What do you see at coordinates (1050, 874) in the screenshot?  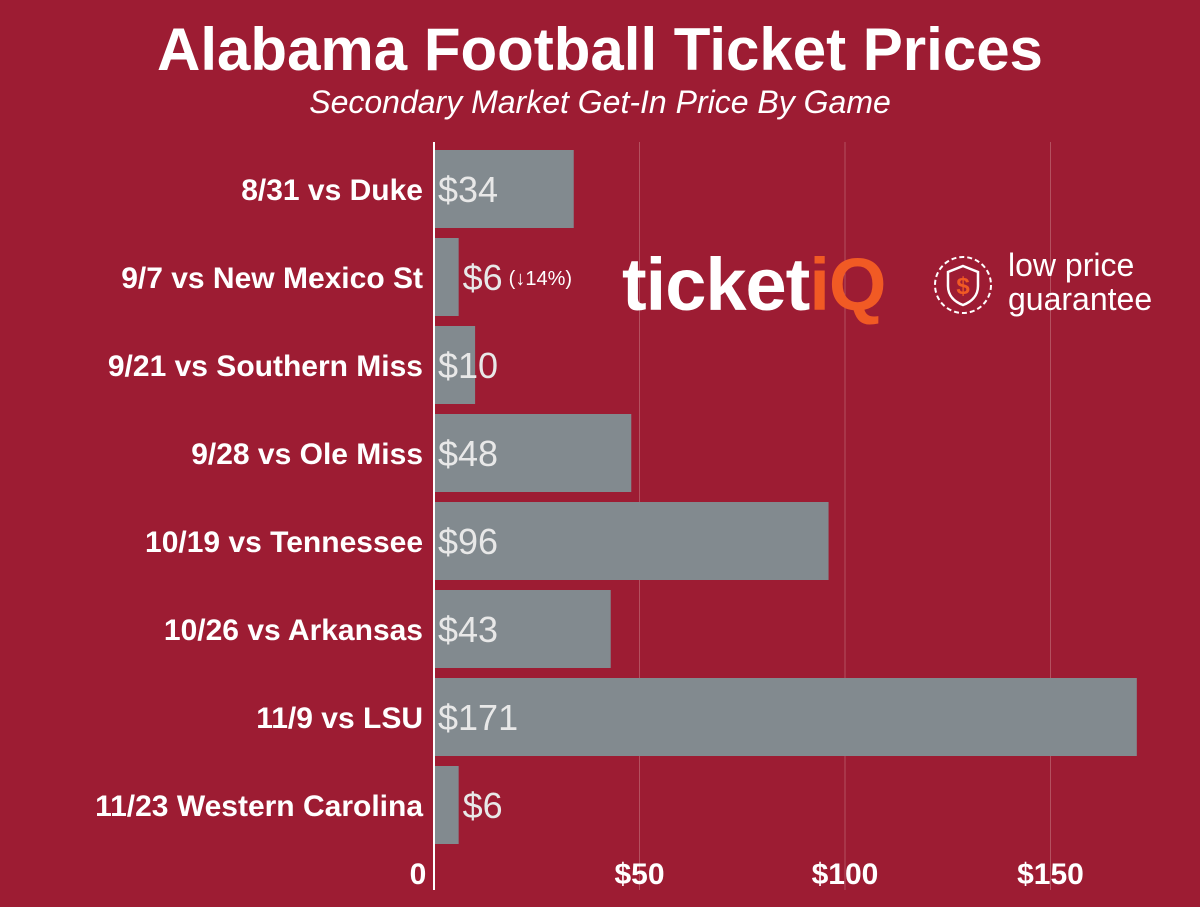 I see `x-tick-label-3: $150` at bounding box center [1050, 874].